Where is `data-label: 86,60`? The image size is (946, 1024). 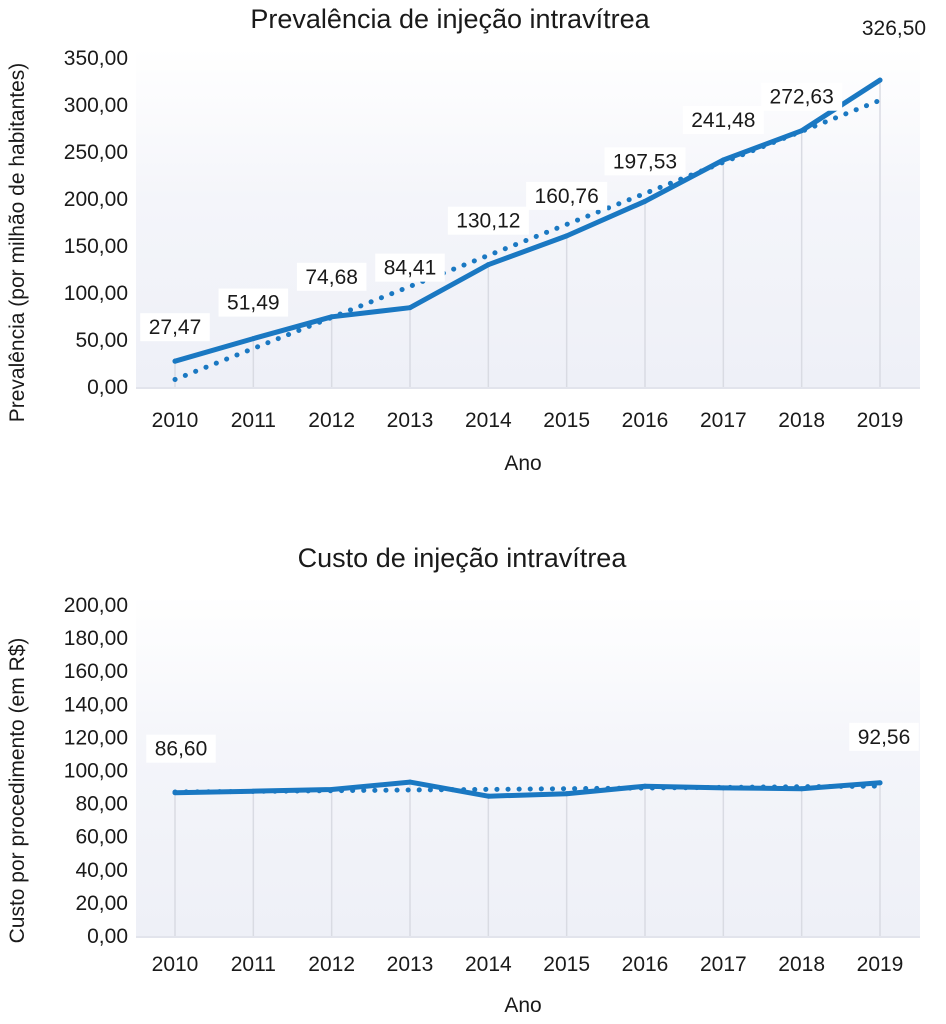 data-label: 86,60 is located at coordinates (181, 749).